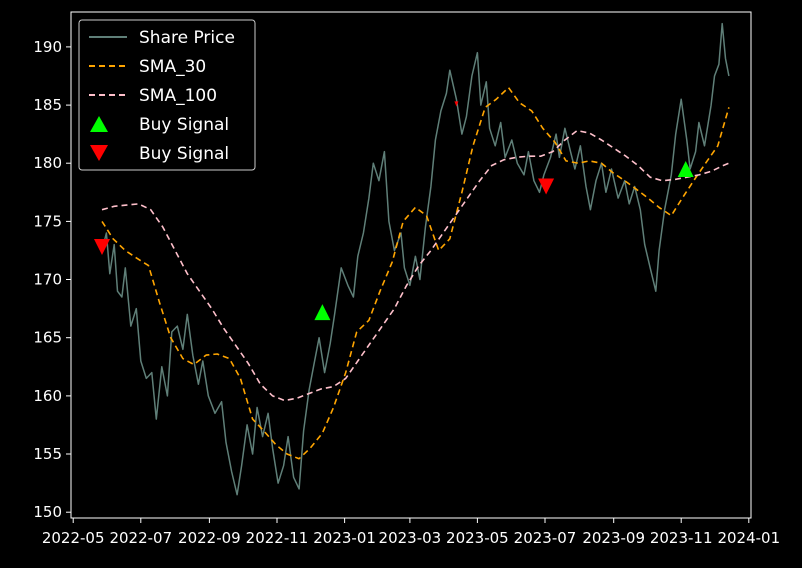 The image size is (802, 568). I want to click on x-tick-label: 2023-05, so click(477, 538).